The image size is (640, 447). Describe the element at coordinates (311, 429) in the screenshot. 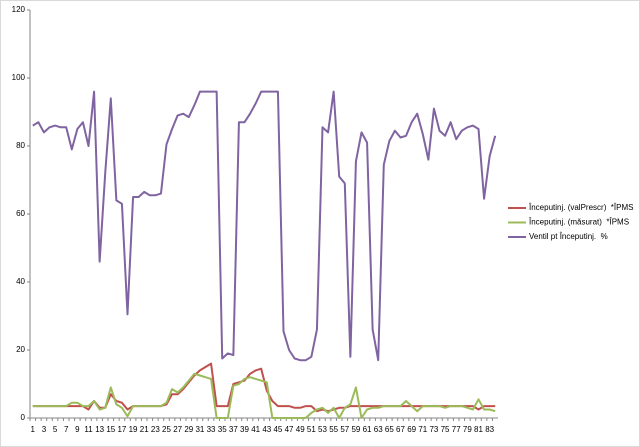

I see `x-tick-label: 51` at that location.